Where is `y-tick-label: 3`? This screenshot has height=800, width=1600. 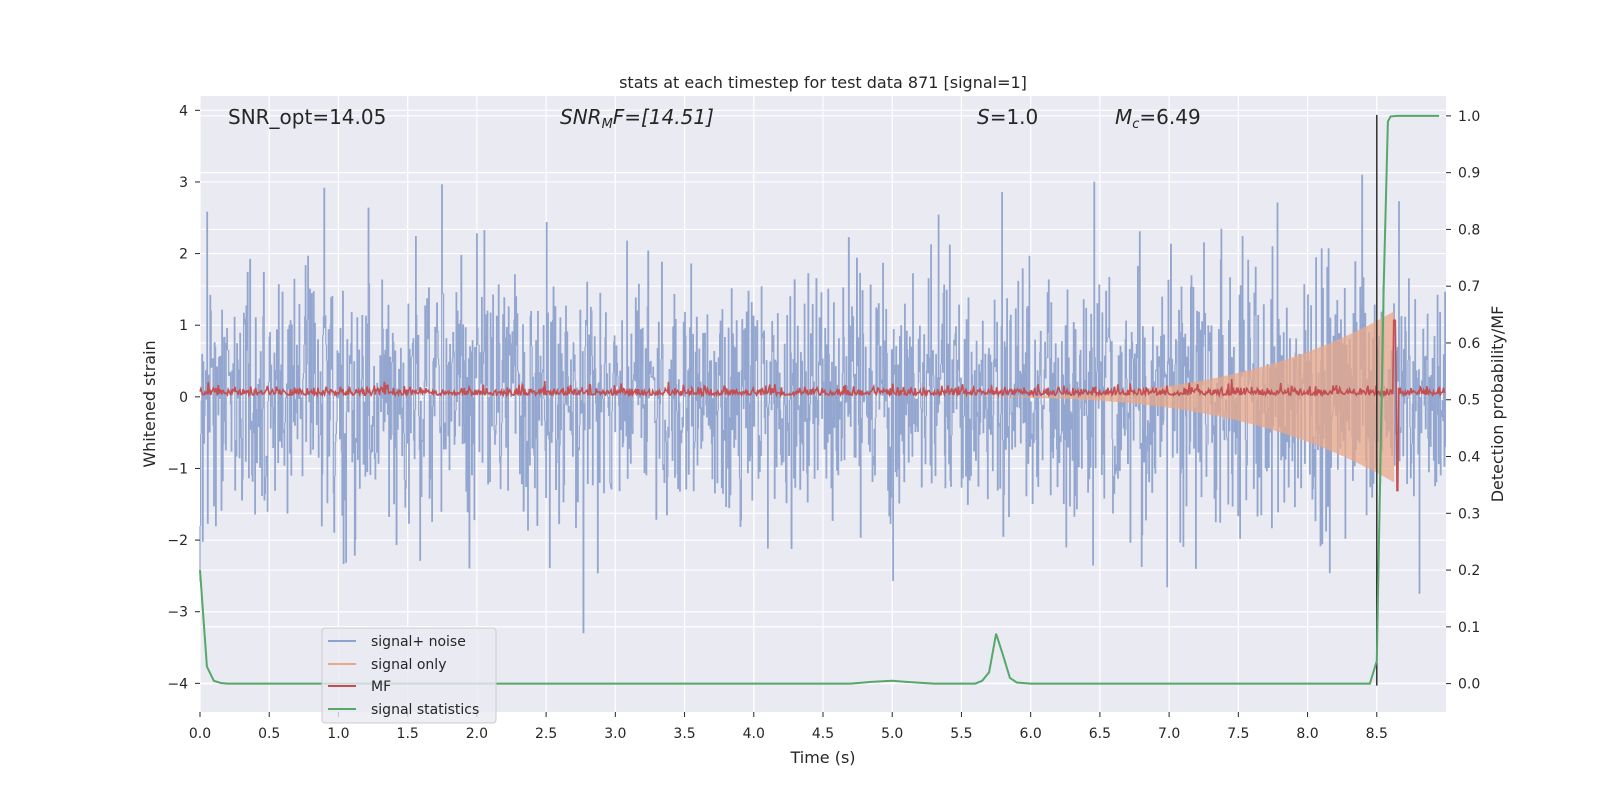
y-tick-label: 3 is located at coordinates (183, 183).